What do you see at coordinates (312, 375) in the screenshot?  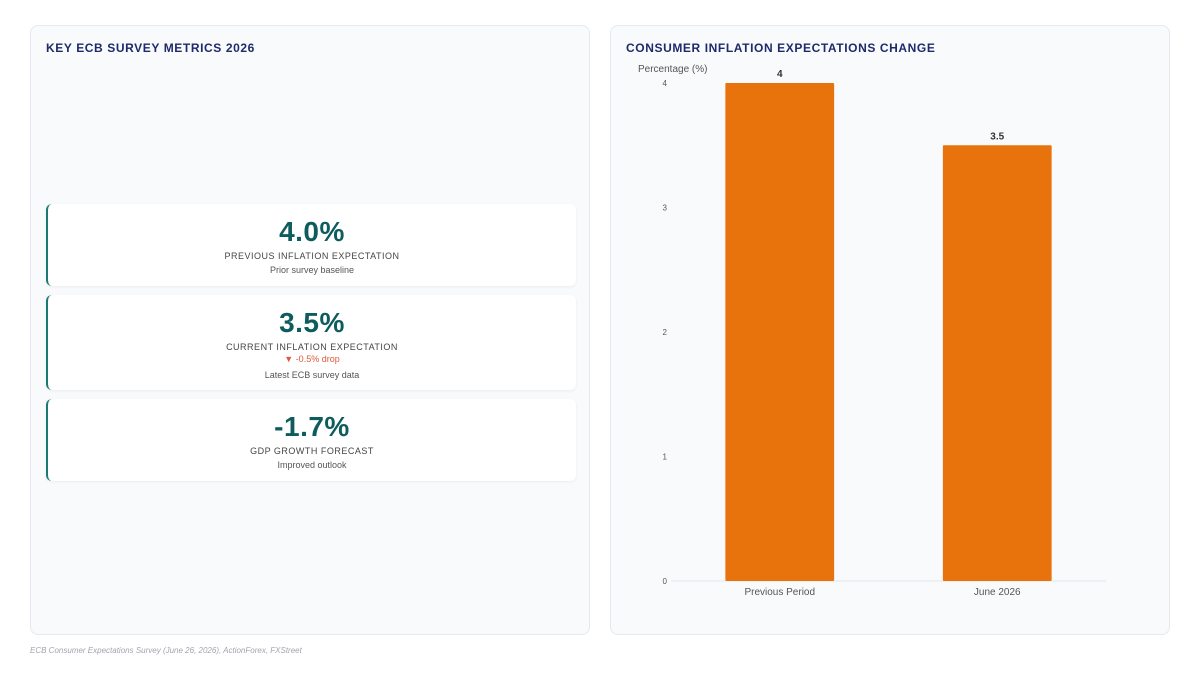 I see `metric-subtext: Latest ECB survey data` at bounding box center [312, 375].